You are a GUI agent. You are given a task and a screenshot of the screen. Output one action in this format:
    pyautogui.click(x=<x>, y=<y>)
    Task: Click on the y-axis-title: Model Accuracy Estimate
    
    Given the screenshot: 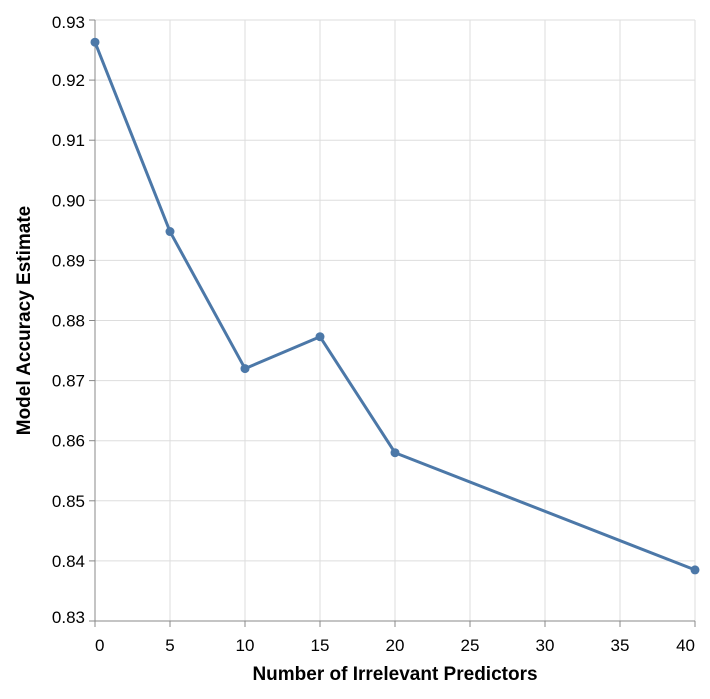 What is the action you would take?
    pyautogui.click(x=24, y=321)
    